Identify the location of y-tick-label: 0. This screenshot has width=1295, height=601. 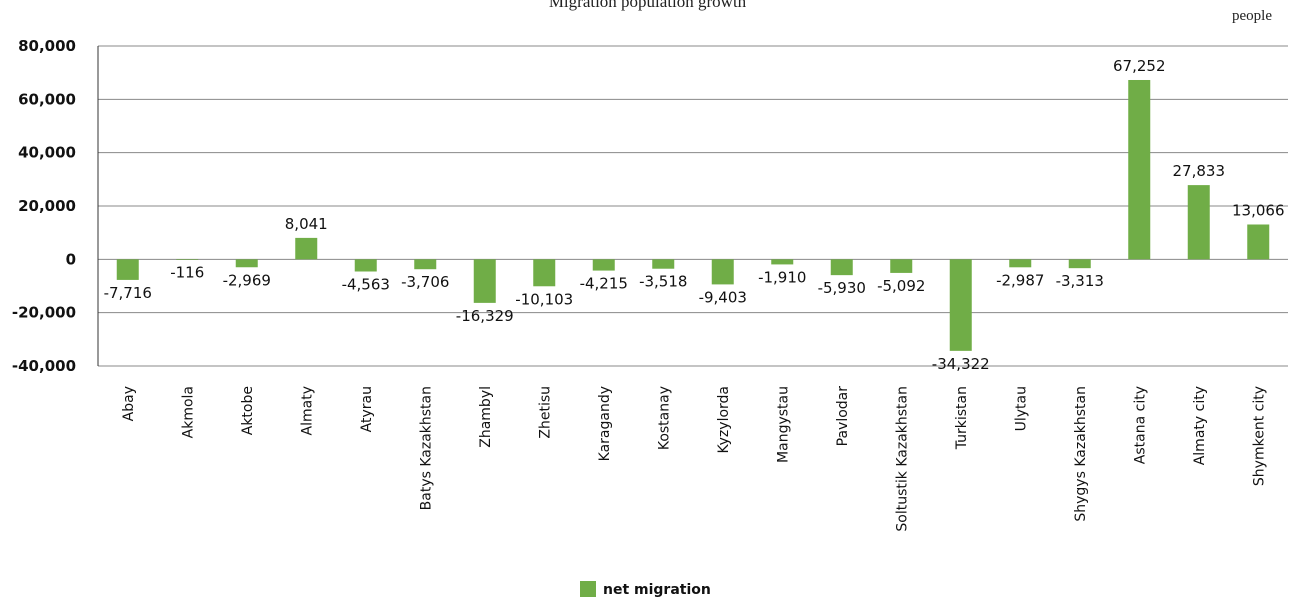
(71, 259).